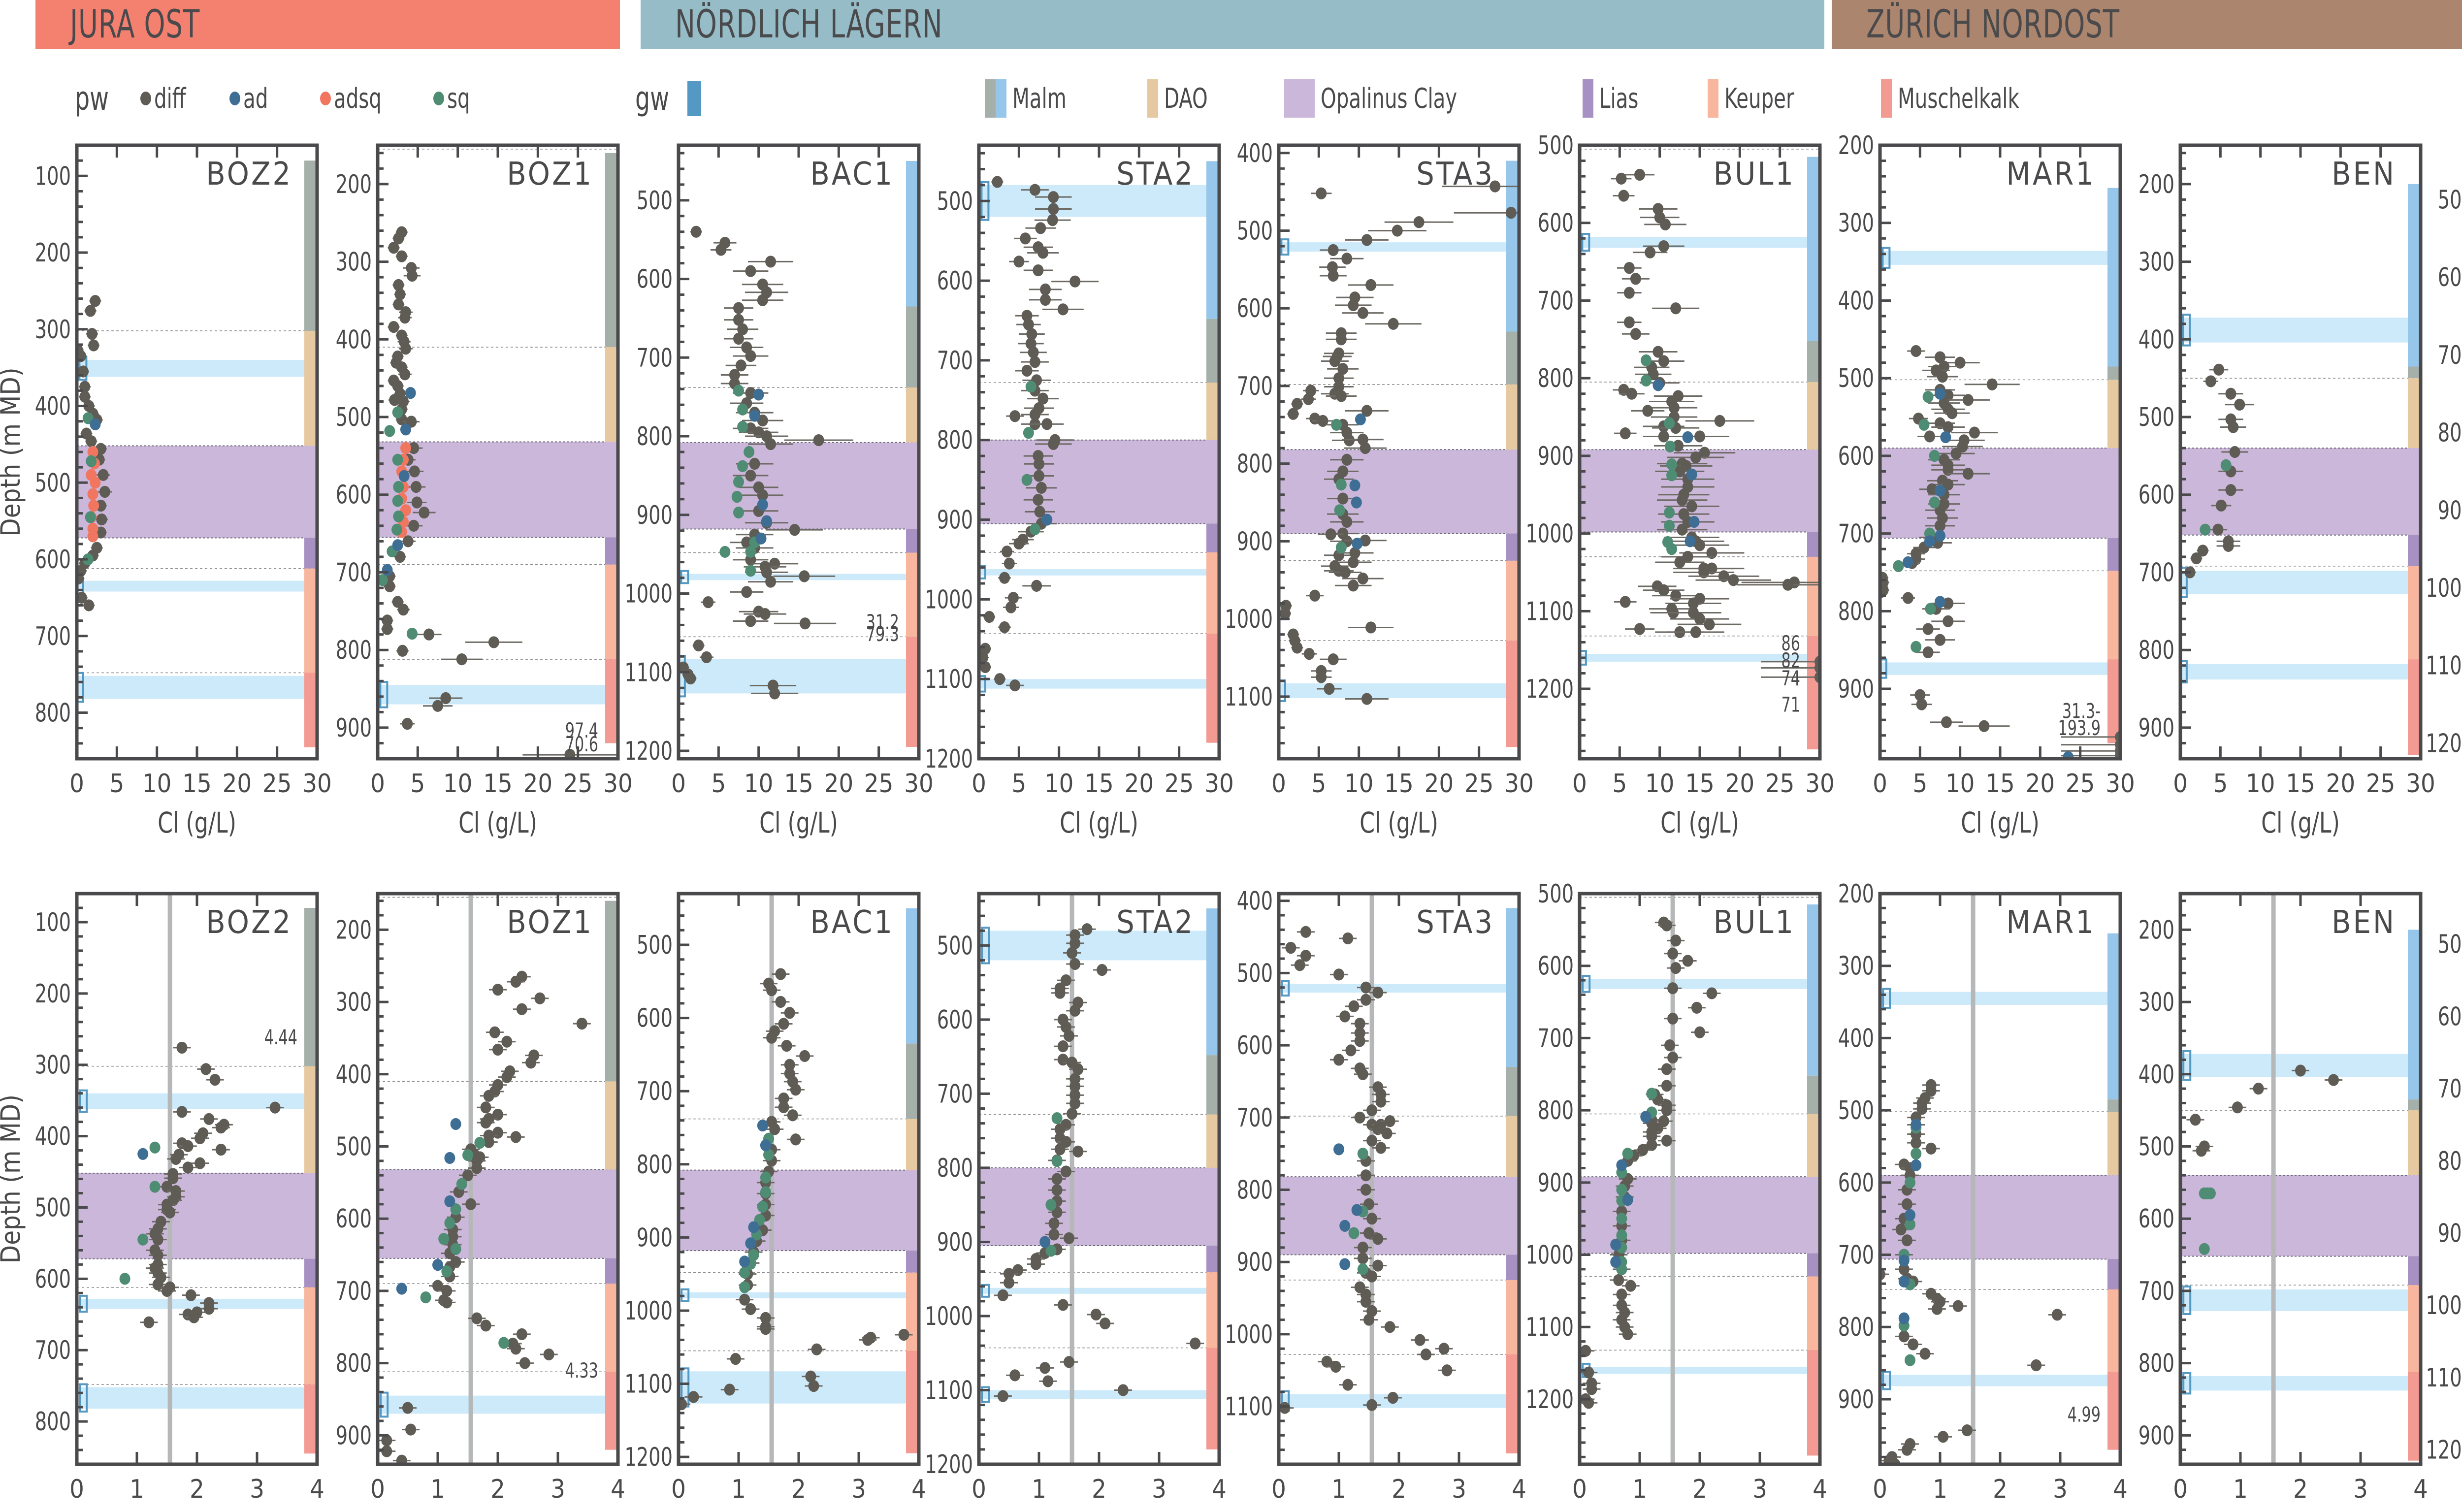 This screenshot has width=2462, height=1512. What do you see at coordinates (377, 1489) in the screenshot?
I see `x-tick-label: 0` at bounding box center [377, 1489].